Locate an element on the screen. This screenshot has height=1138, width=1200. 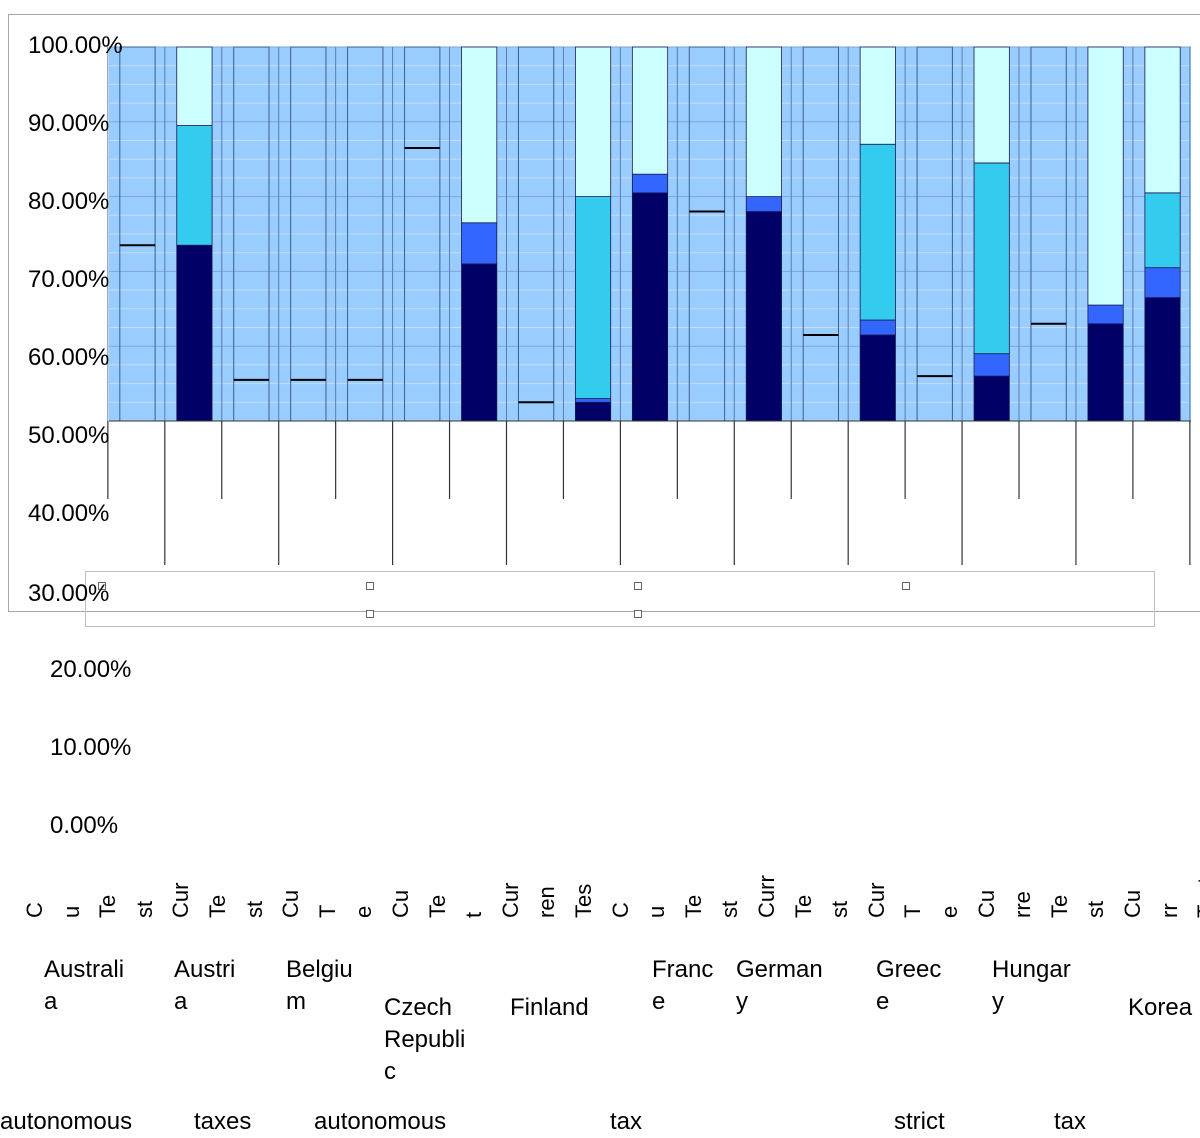
country-label: Czech Republi c is located at coordinates (425, 1039).